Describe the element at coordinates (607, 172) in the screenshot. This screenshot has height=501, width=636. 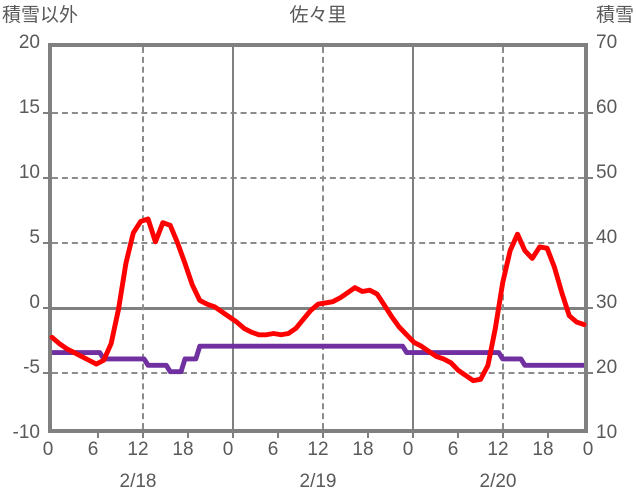
I see `y-axis-label-right: 50` at that location.